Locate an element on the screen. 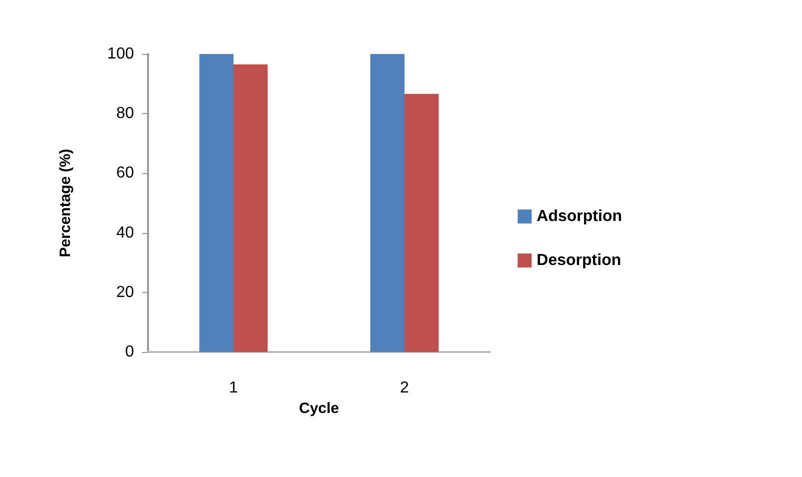  x-tick-label: 2 is located at coordinates (405, 388).